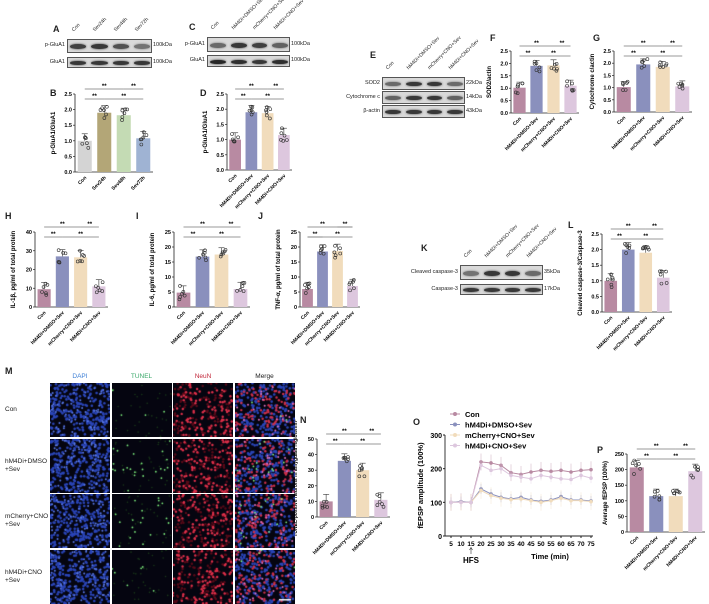 This screenshot has width=709, height=604. What do you see at coordinates (264, 521) in the screenshot?
I see `microscopy-image-merge` at bounding box center [264, 521].